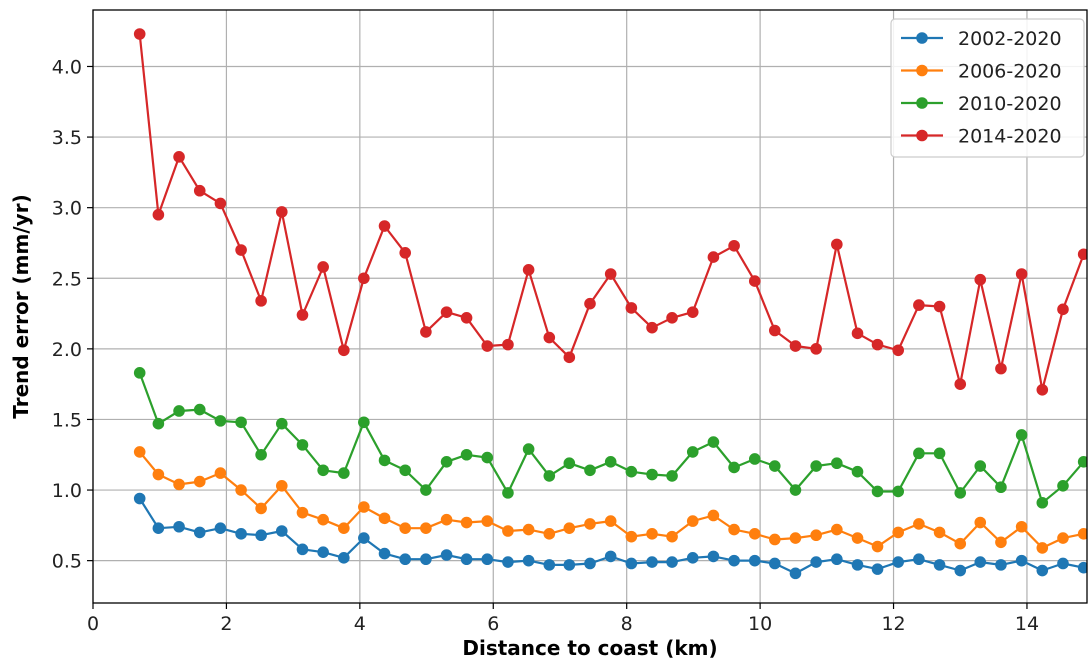 The width and height of the screenshot is (1088, 661). I want to click on x-tick-label: 8, so click(627, 624).